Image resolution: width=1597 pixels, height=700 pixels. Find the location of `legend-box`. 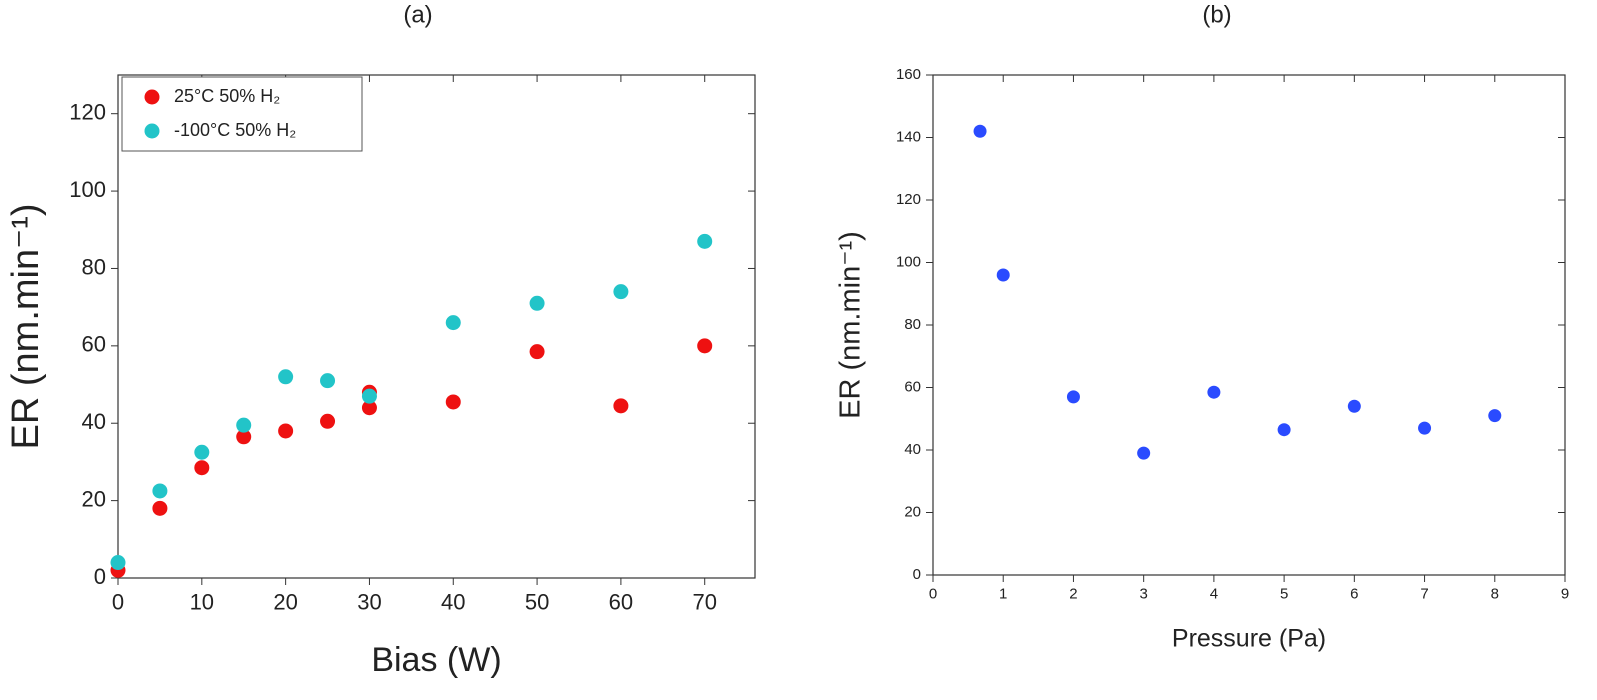

legend-box is located at coordinates (242, 114).